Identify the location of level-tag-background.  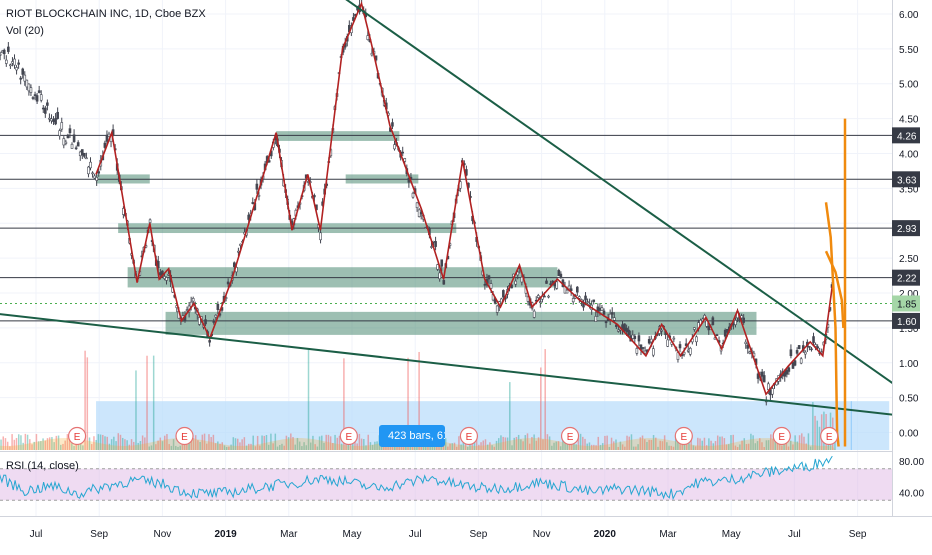
(906, 320).